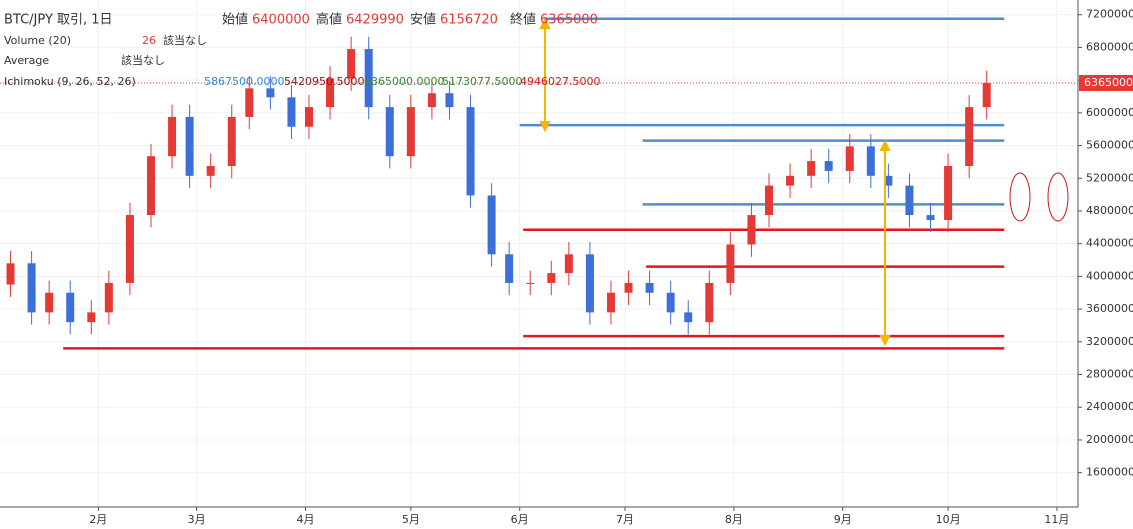 The image size is (1133, 529). I want to click on x-tick-label: 8月, so click(734, 519).